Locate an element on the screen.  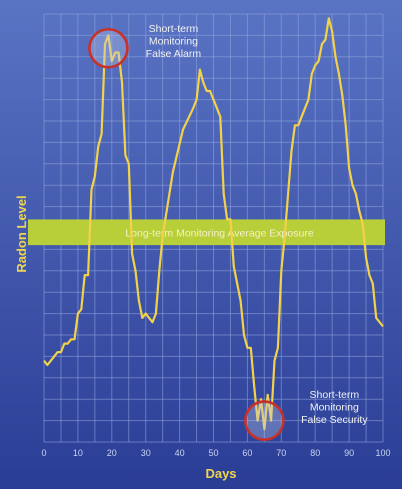
average-exposure-band: Long-term Monitoring Average Exposure is located at coordinates (206, 232).